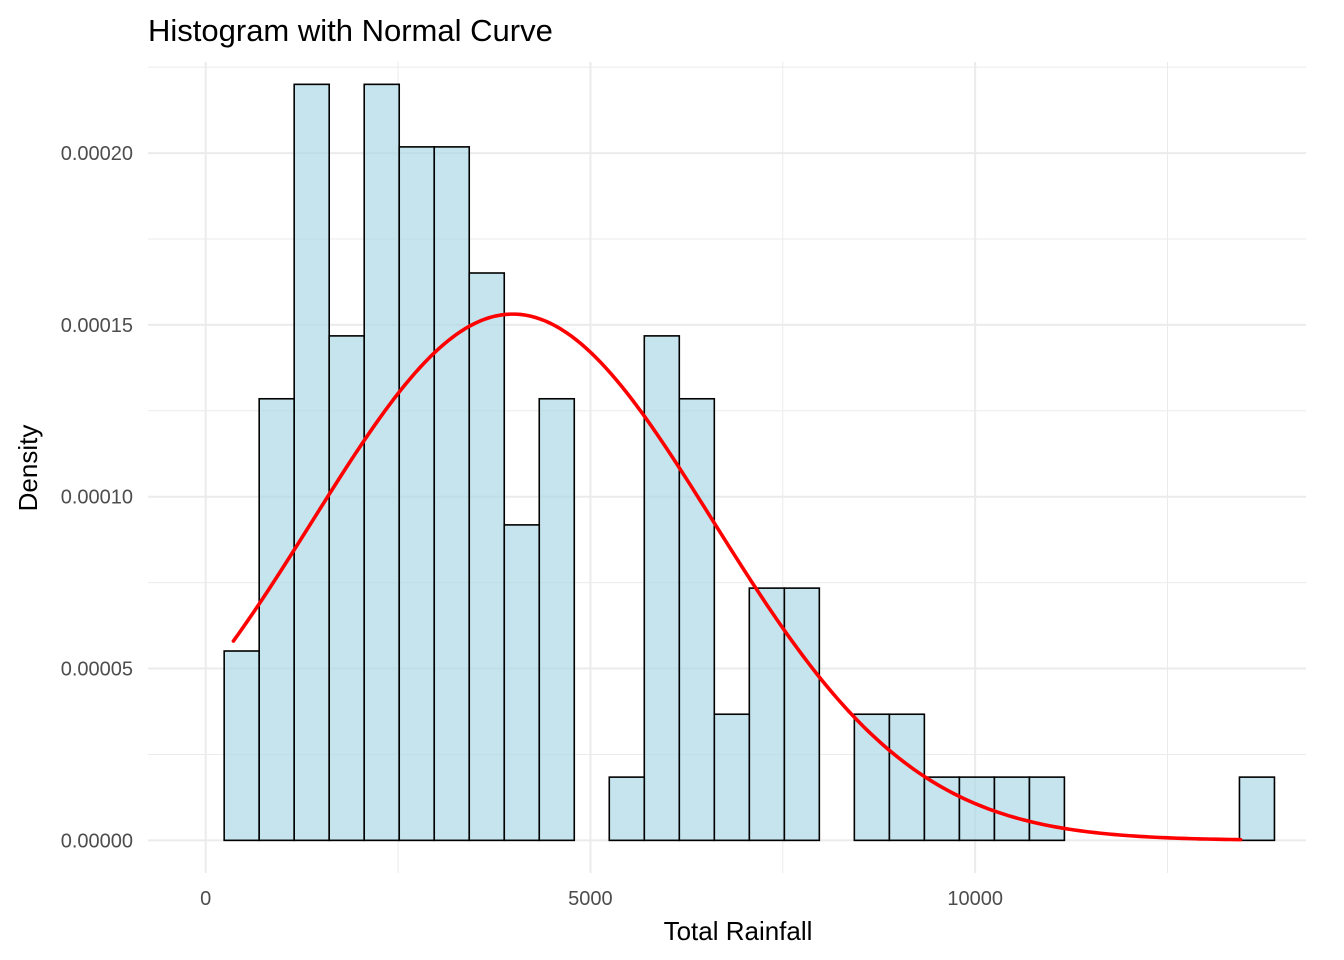  Describe the element at coordinates (205, 899) in the screenshot. I see `x-tick-label: 0` at that location.